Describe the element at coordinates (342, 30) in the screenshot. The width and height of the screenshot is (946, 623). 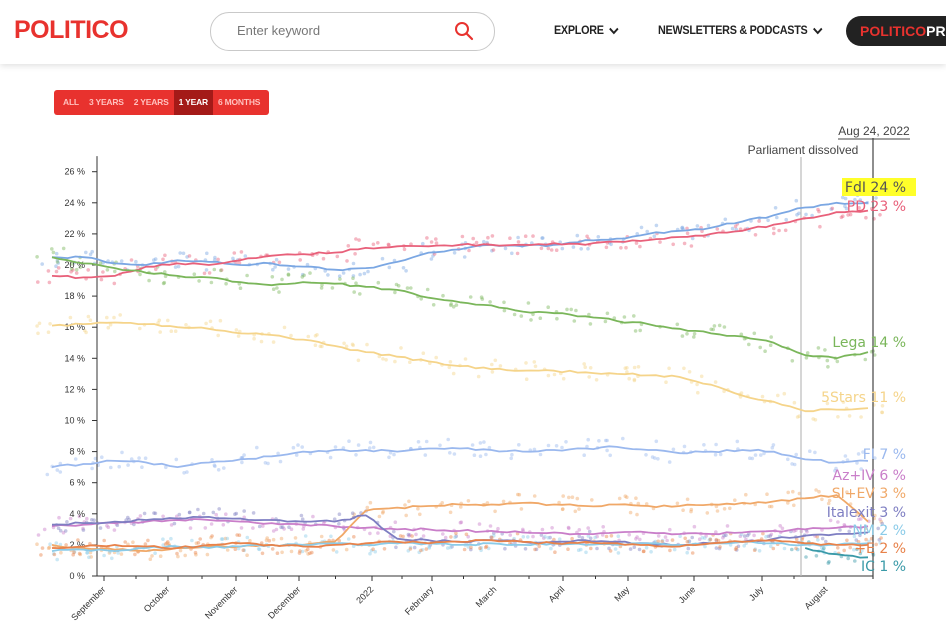
I see `search-input` at that location.